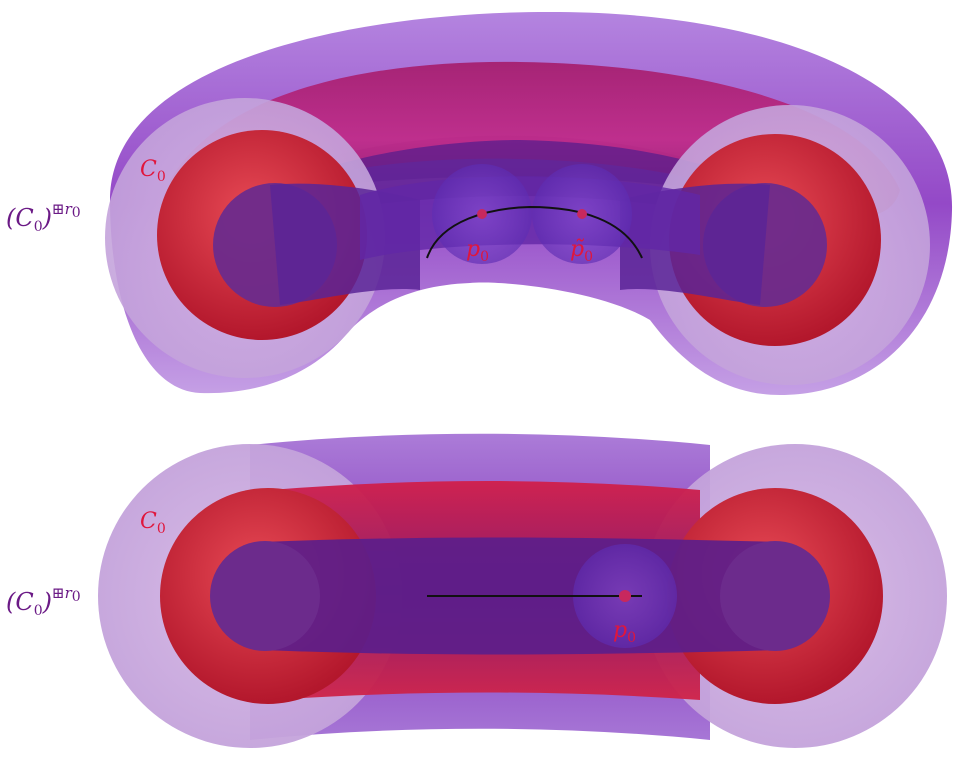 The width and height of the screenshot is (954, 757). Describe the element at coordinates (582, 214) in the screenshot. I see `top-point-p0-tilde` at that location.